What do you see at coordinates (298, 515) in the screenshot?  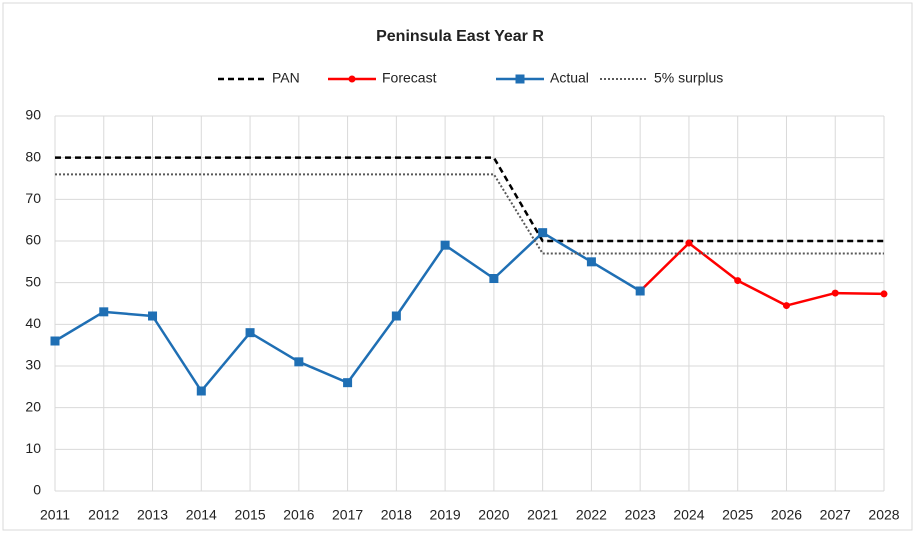 I see `x-tick-label: 2016` at bounding box center [298, 515].